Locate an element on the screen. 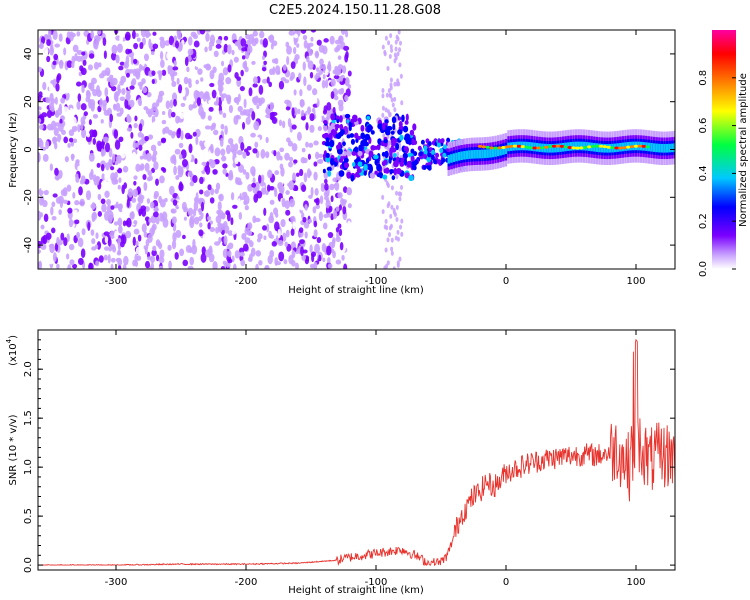 This screenshot has height=600, width=750. snr-y-scale-close: ) is located at coordinates (13, 337).